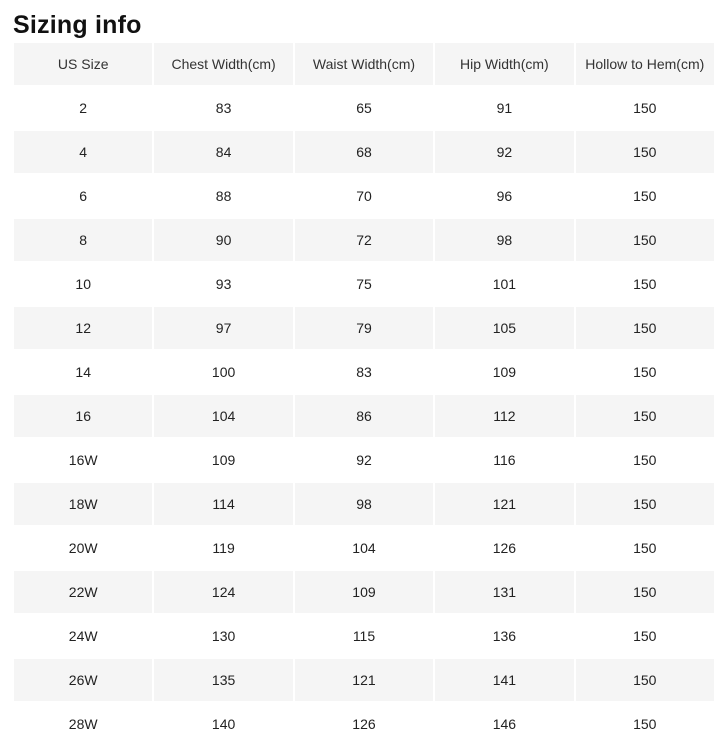 The width and height of the screenshot is (727, 748). I want to click on table-cell: 8, so click(83, 240).